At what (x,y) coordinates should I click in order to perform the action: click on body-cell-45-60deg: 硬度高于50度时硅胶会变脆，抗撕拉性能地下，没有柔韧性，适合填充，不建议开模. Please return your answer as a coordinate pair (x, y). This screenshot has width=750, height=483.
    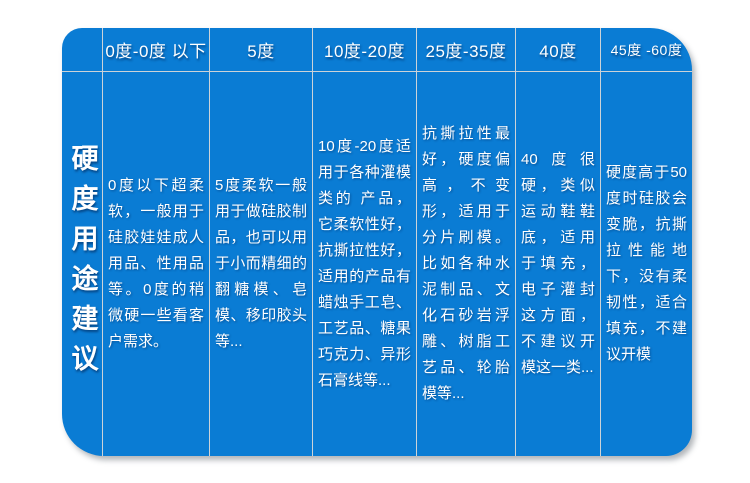
    Looking at the image, I should click on (646, 264).